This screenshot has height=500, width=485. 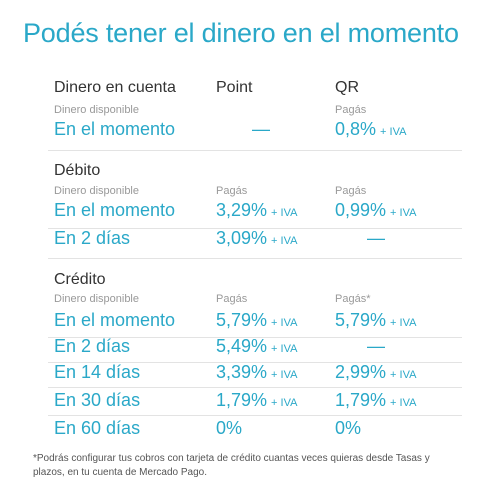 What do you see at coordinates (353, 299) in the screenshot?
I see `subheader-pagas-asterisk: Pagás*` at bounding box center [353, 299].